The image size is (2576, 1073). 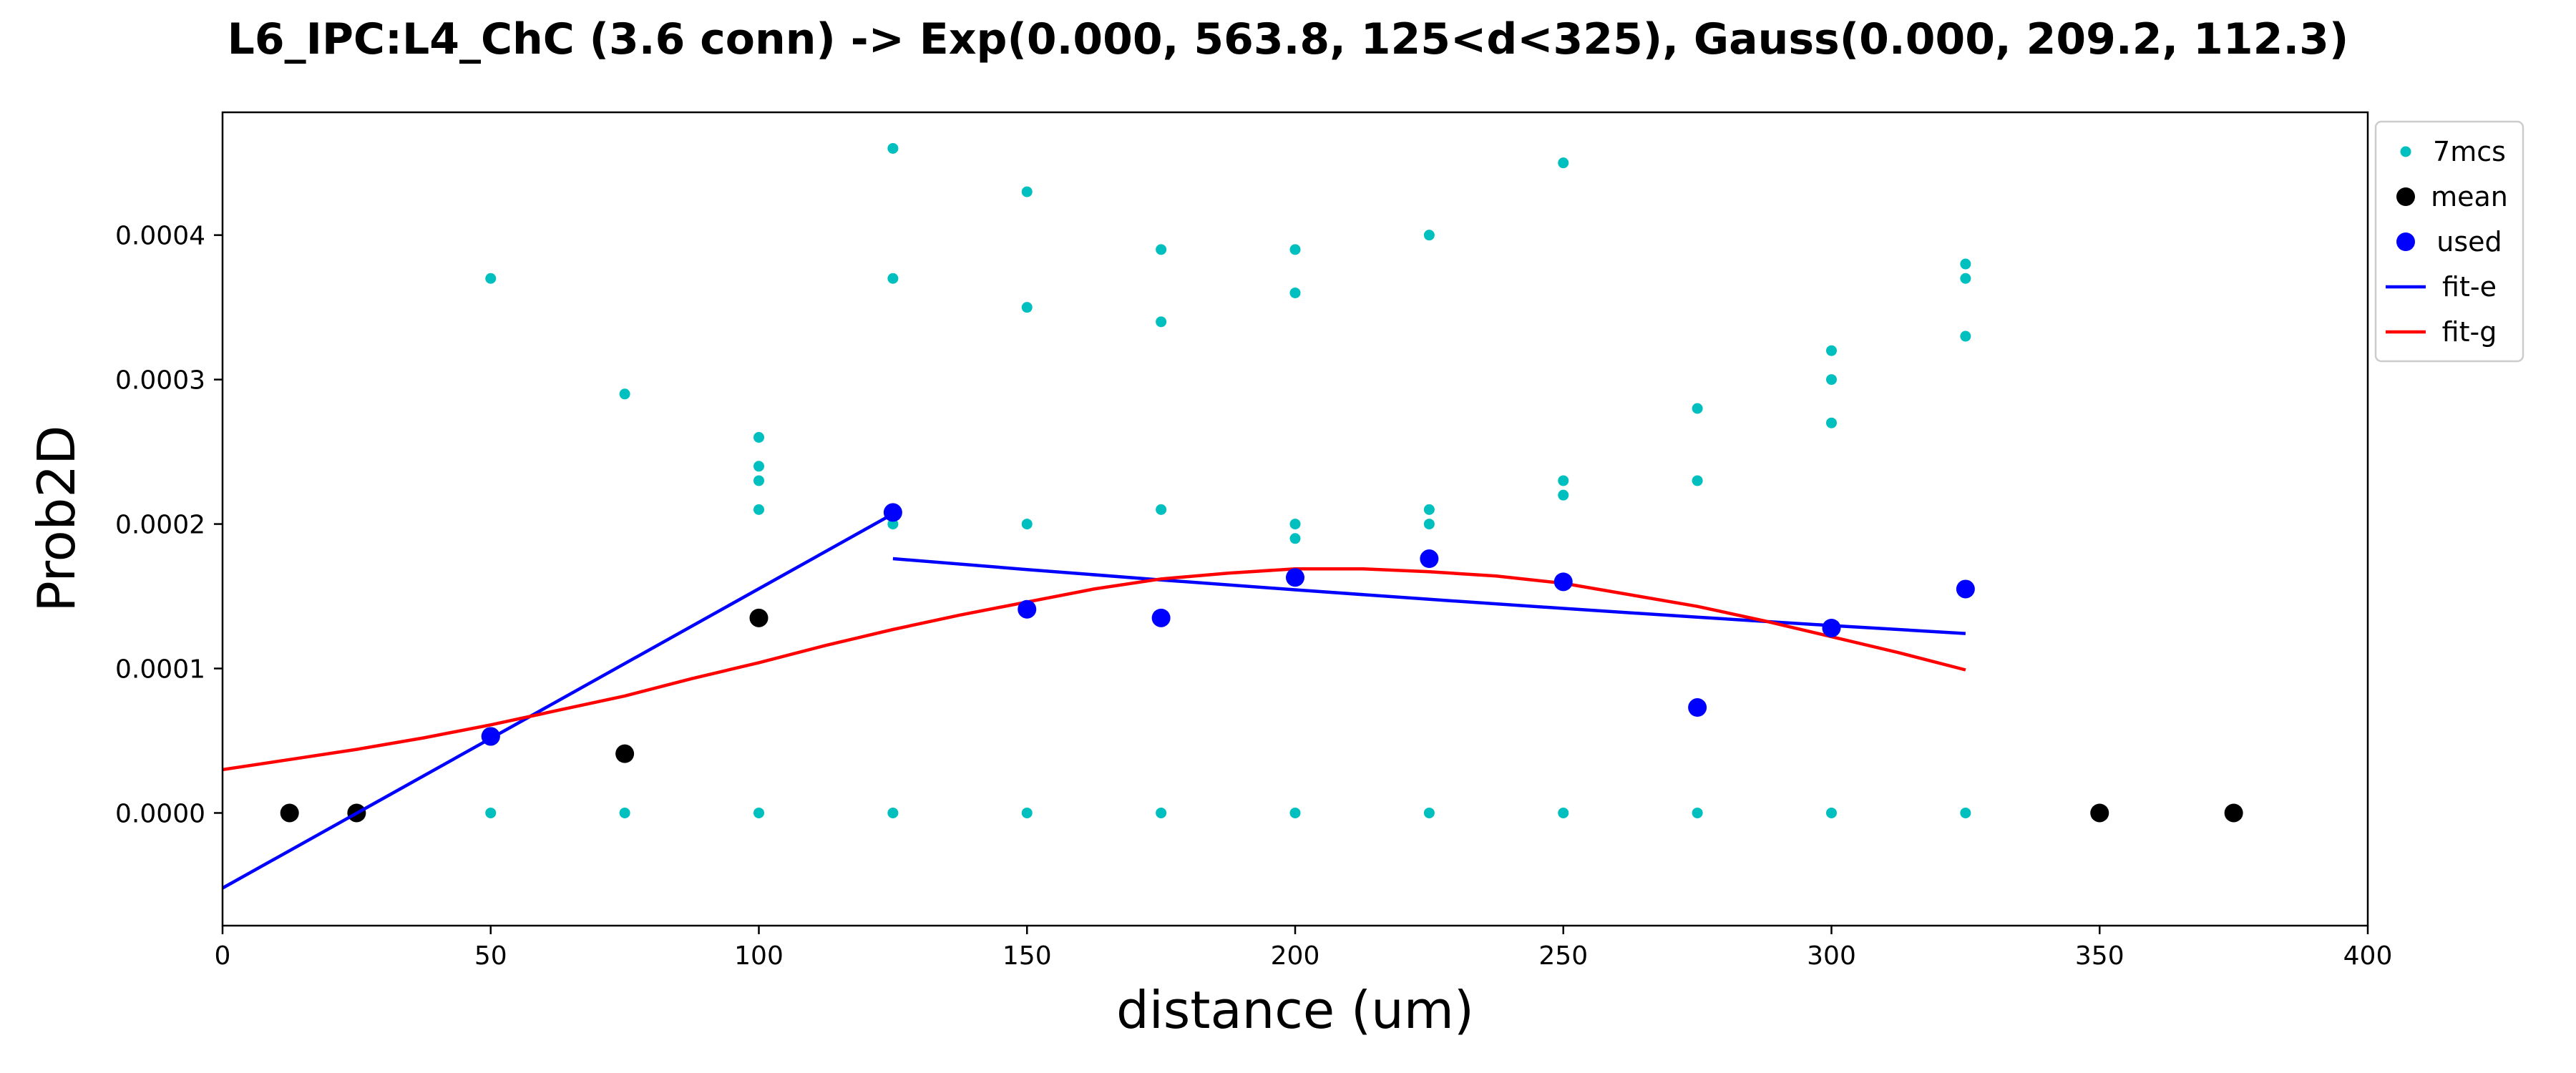 I want to click on legend-label: fit-e, so click(x=2469, y=287).